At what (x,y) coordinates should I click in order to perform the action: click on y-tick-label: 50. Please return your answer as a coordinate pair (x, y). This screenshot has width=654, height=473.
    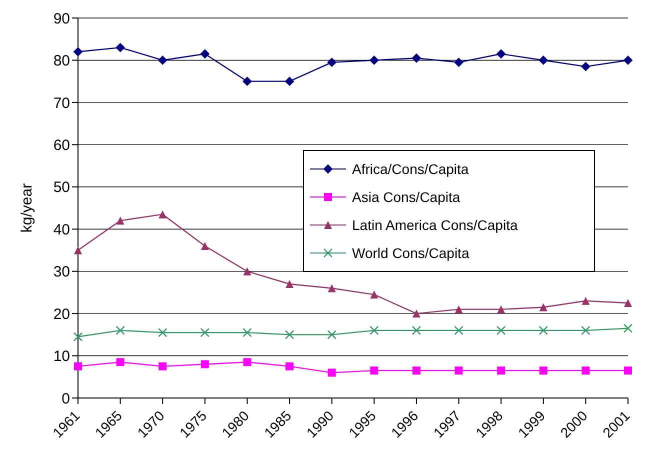
    Looking at the image, I should click on (61, 187).